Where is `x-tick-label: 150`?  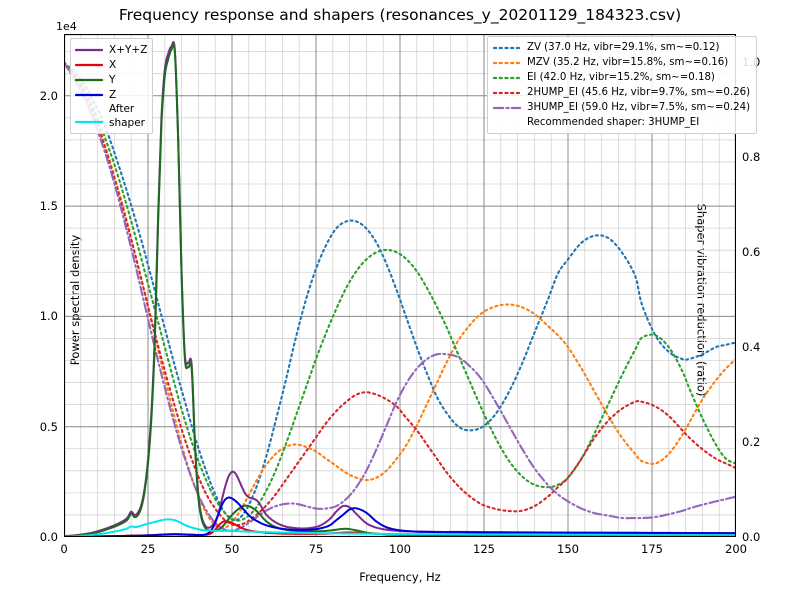 x-tick-label: 150 is located at coordinates (568, 549).